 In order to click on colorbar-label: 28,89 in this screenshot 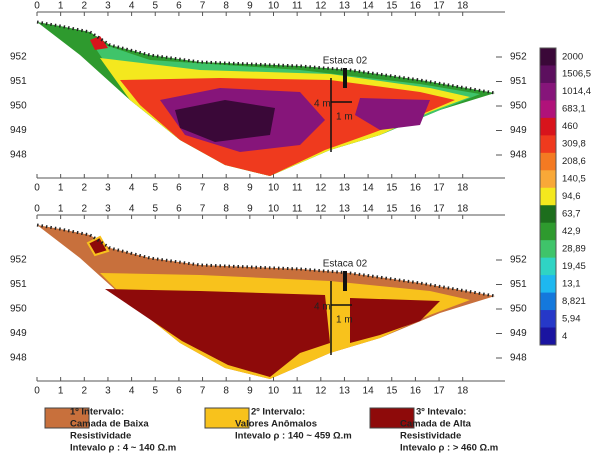, I will do `click(574, 248)`.